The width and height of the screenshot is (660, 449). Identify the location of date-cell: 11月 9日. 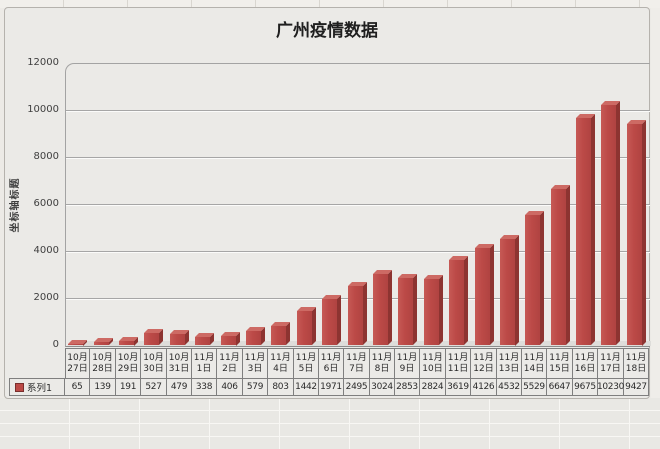
(407, 363).